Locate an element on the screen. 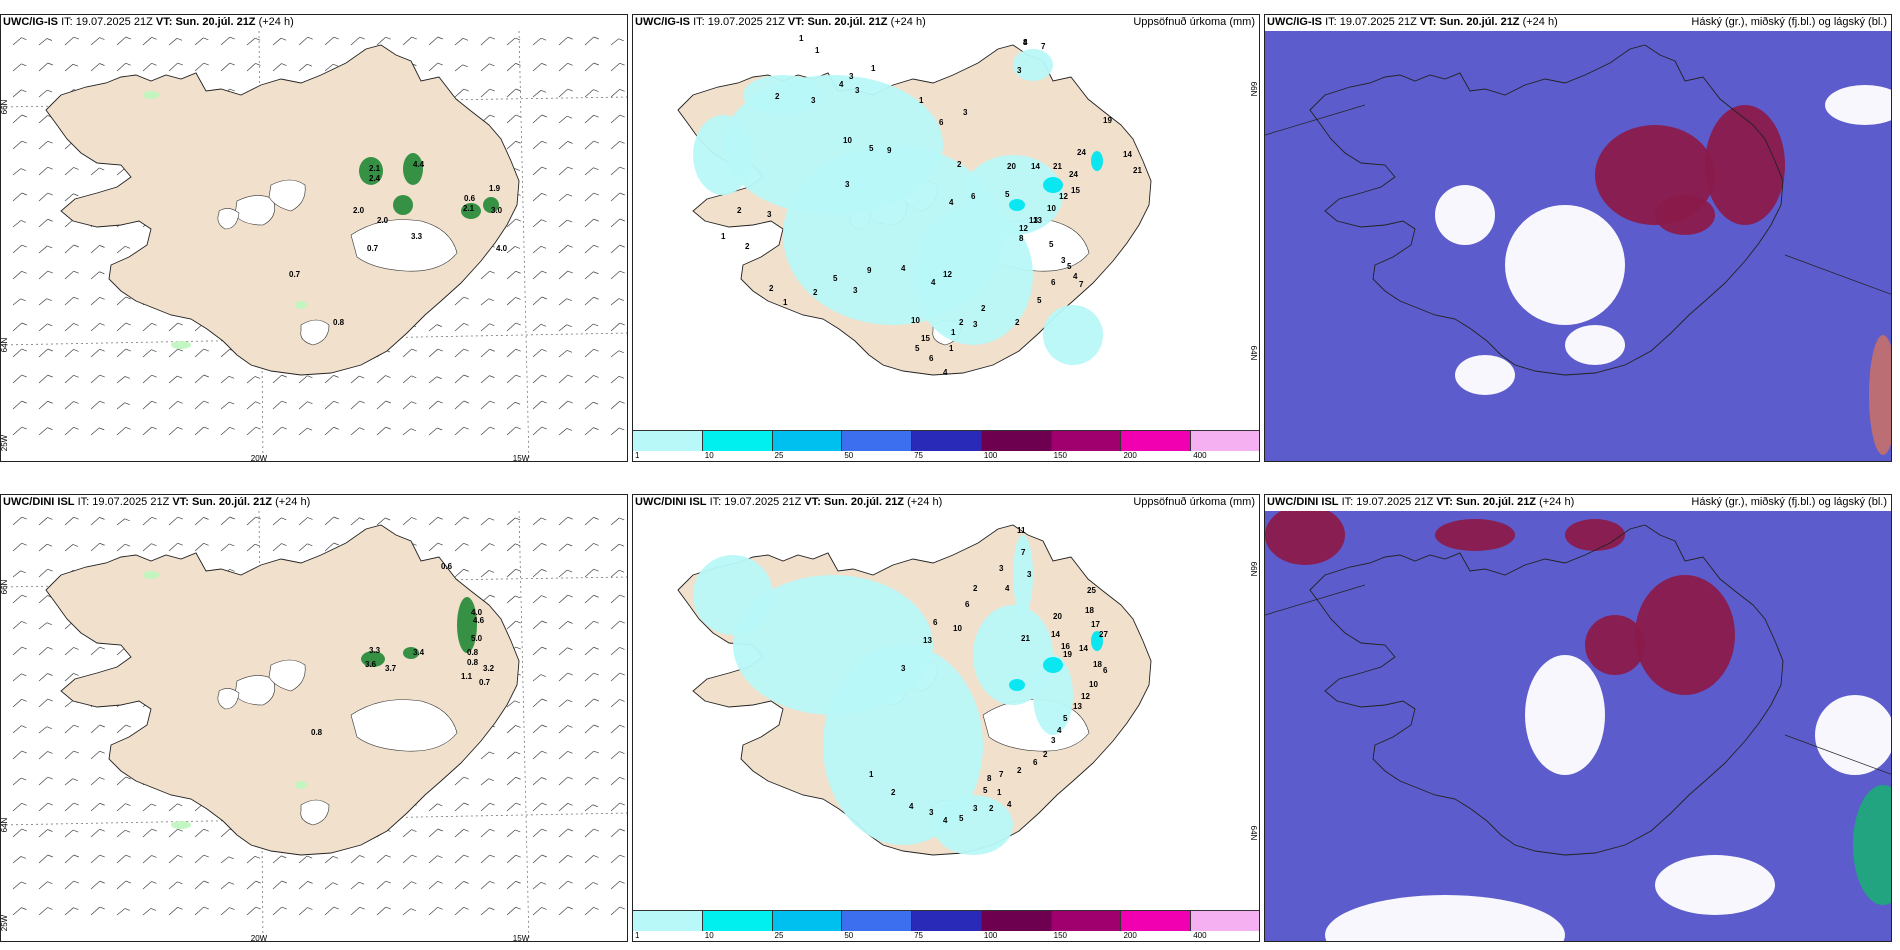 Image resolution: width=1900 pixels, height=950 pixels. value-label: 4.4 is located at coordinates (419, 164).